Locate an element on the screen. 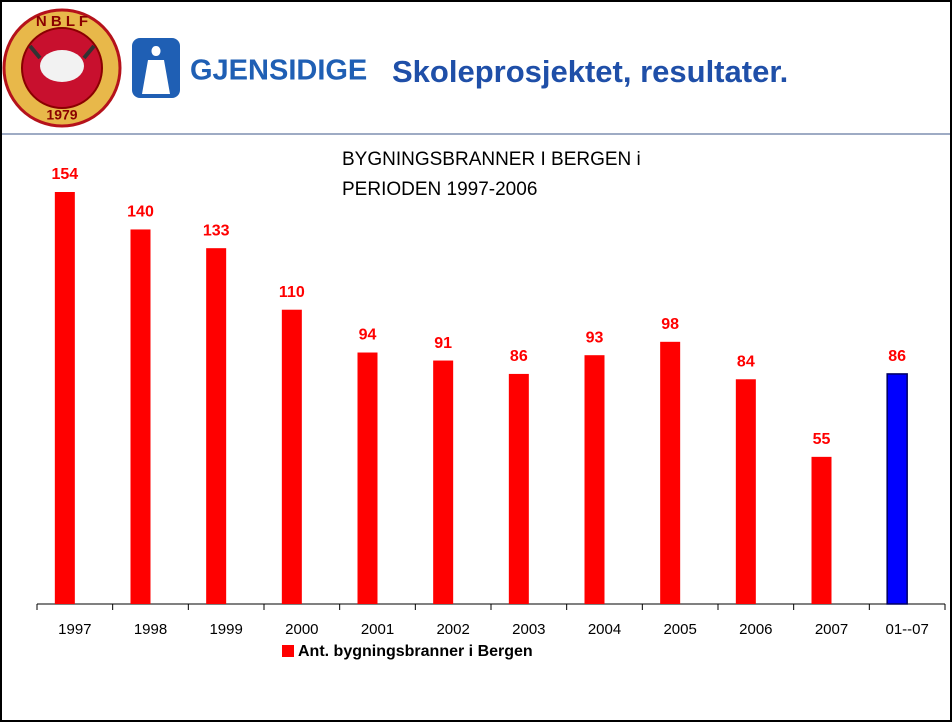 The width and height of the screenshot is (952, 722). badge-year: 1979 is located at coordinates (61, 115).